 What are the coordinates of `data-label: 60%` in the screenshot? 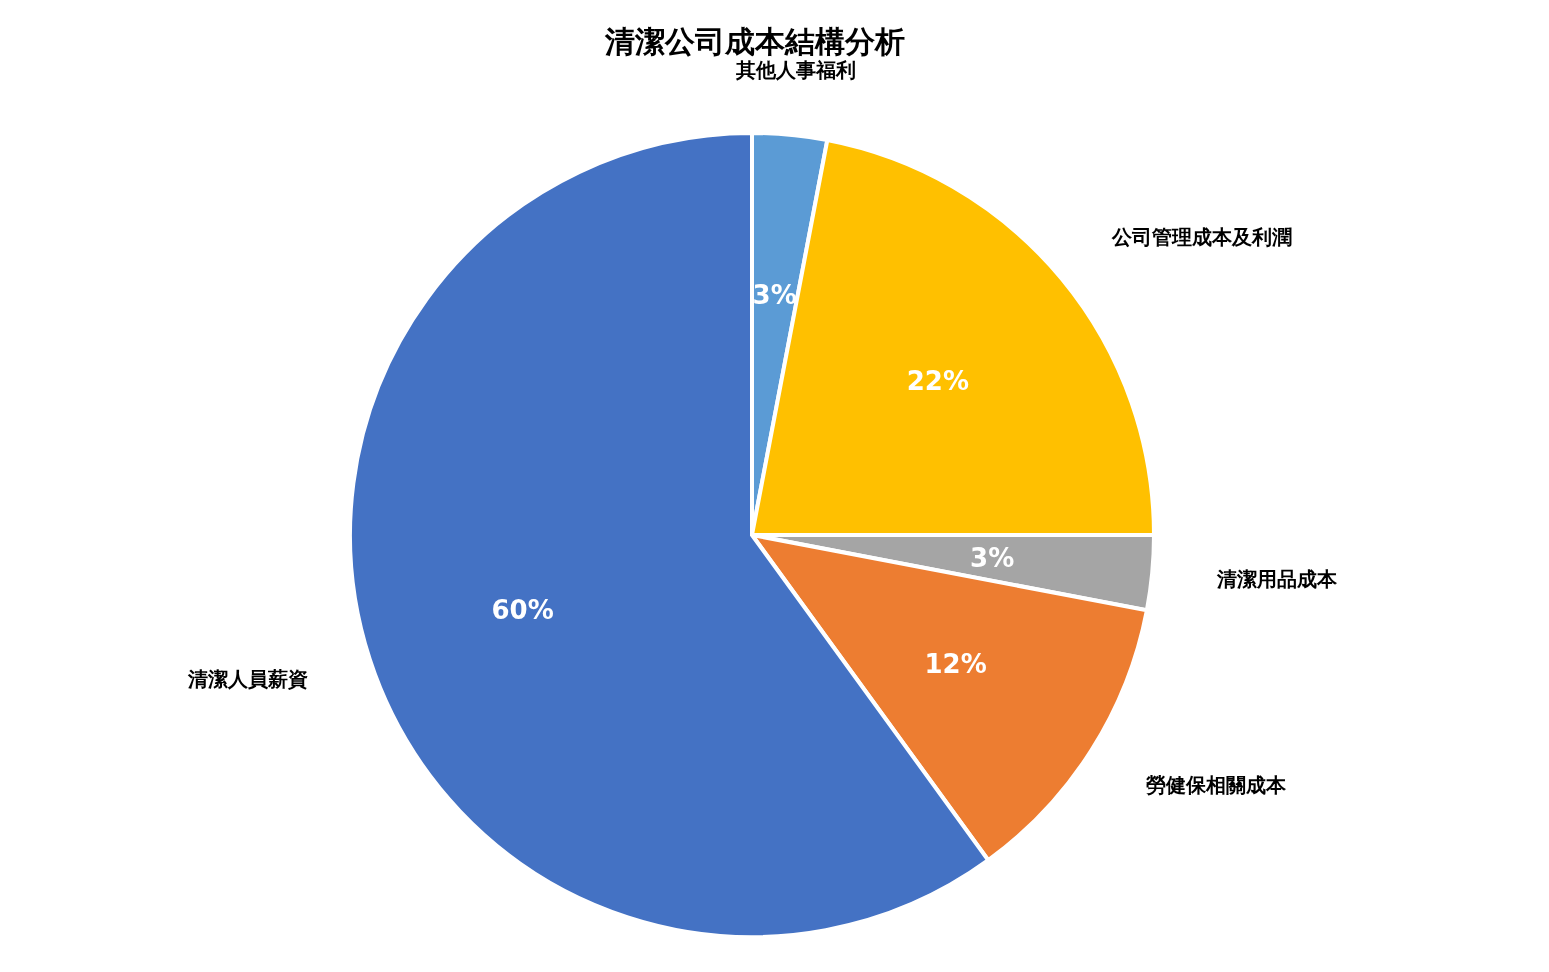 It's located at (522, 609).